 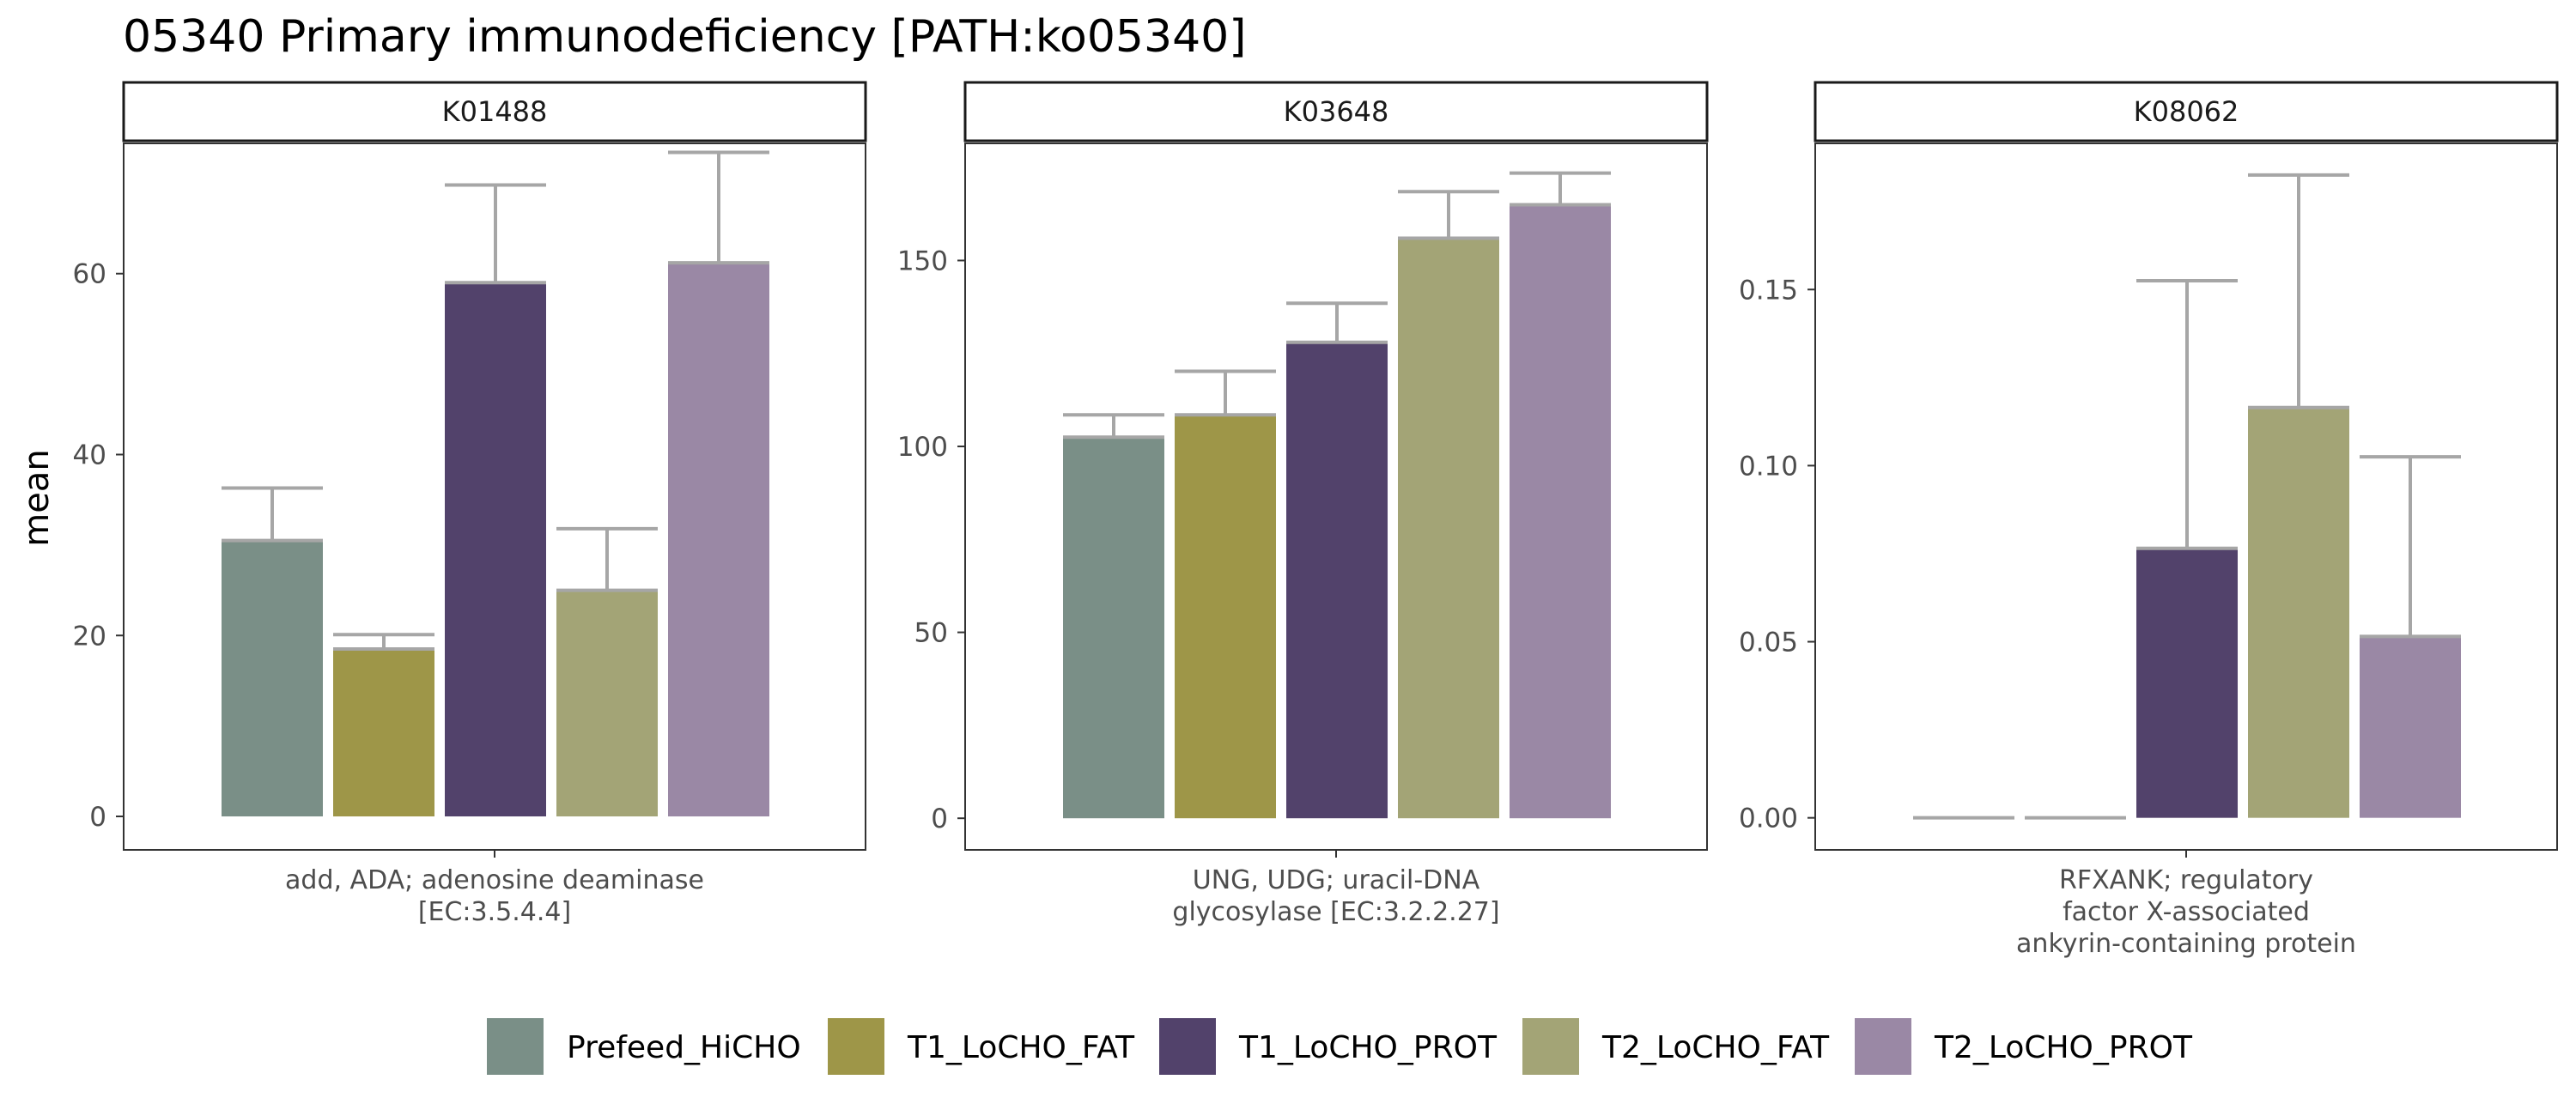 What do you see at coordinates (37, 498) in the screenshot?
I see `y-axis-label: mean` at bounding box center [37, 498].